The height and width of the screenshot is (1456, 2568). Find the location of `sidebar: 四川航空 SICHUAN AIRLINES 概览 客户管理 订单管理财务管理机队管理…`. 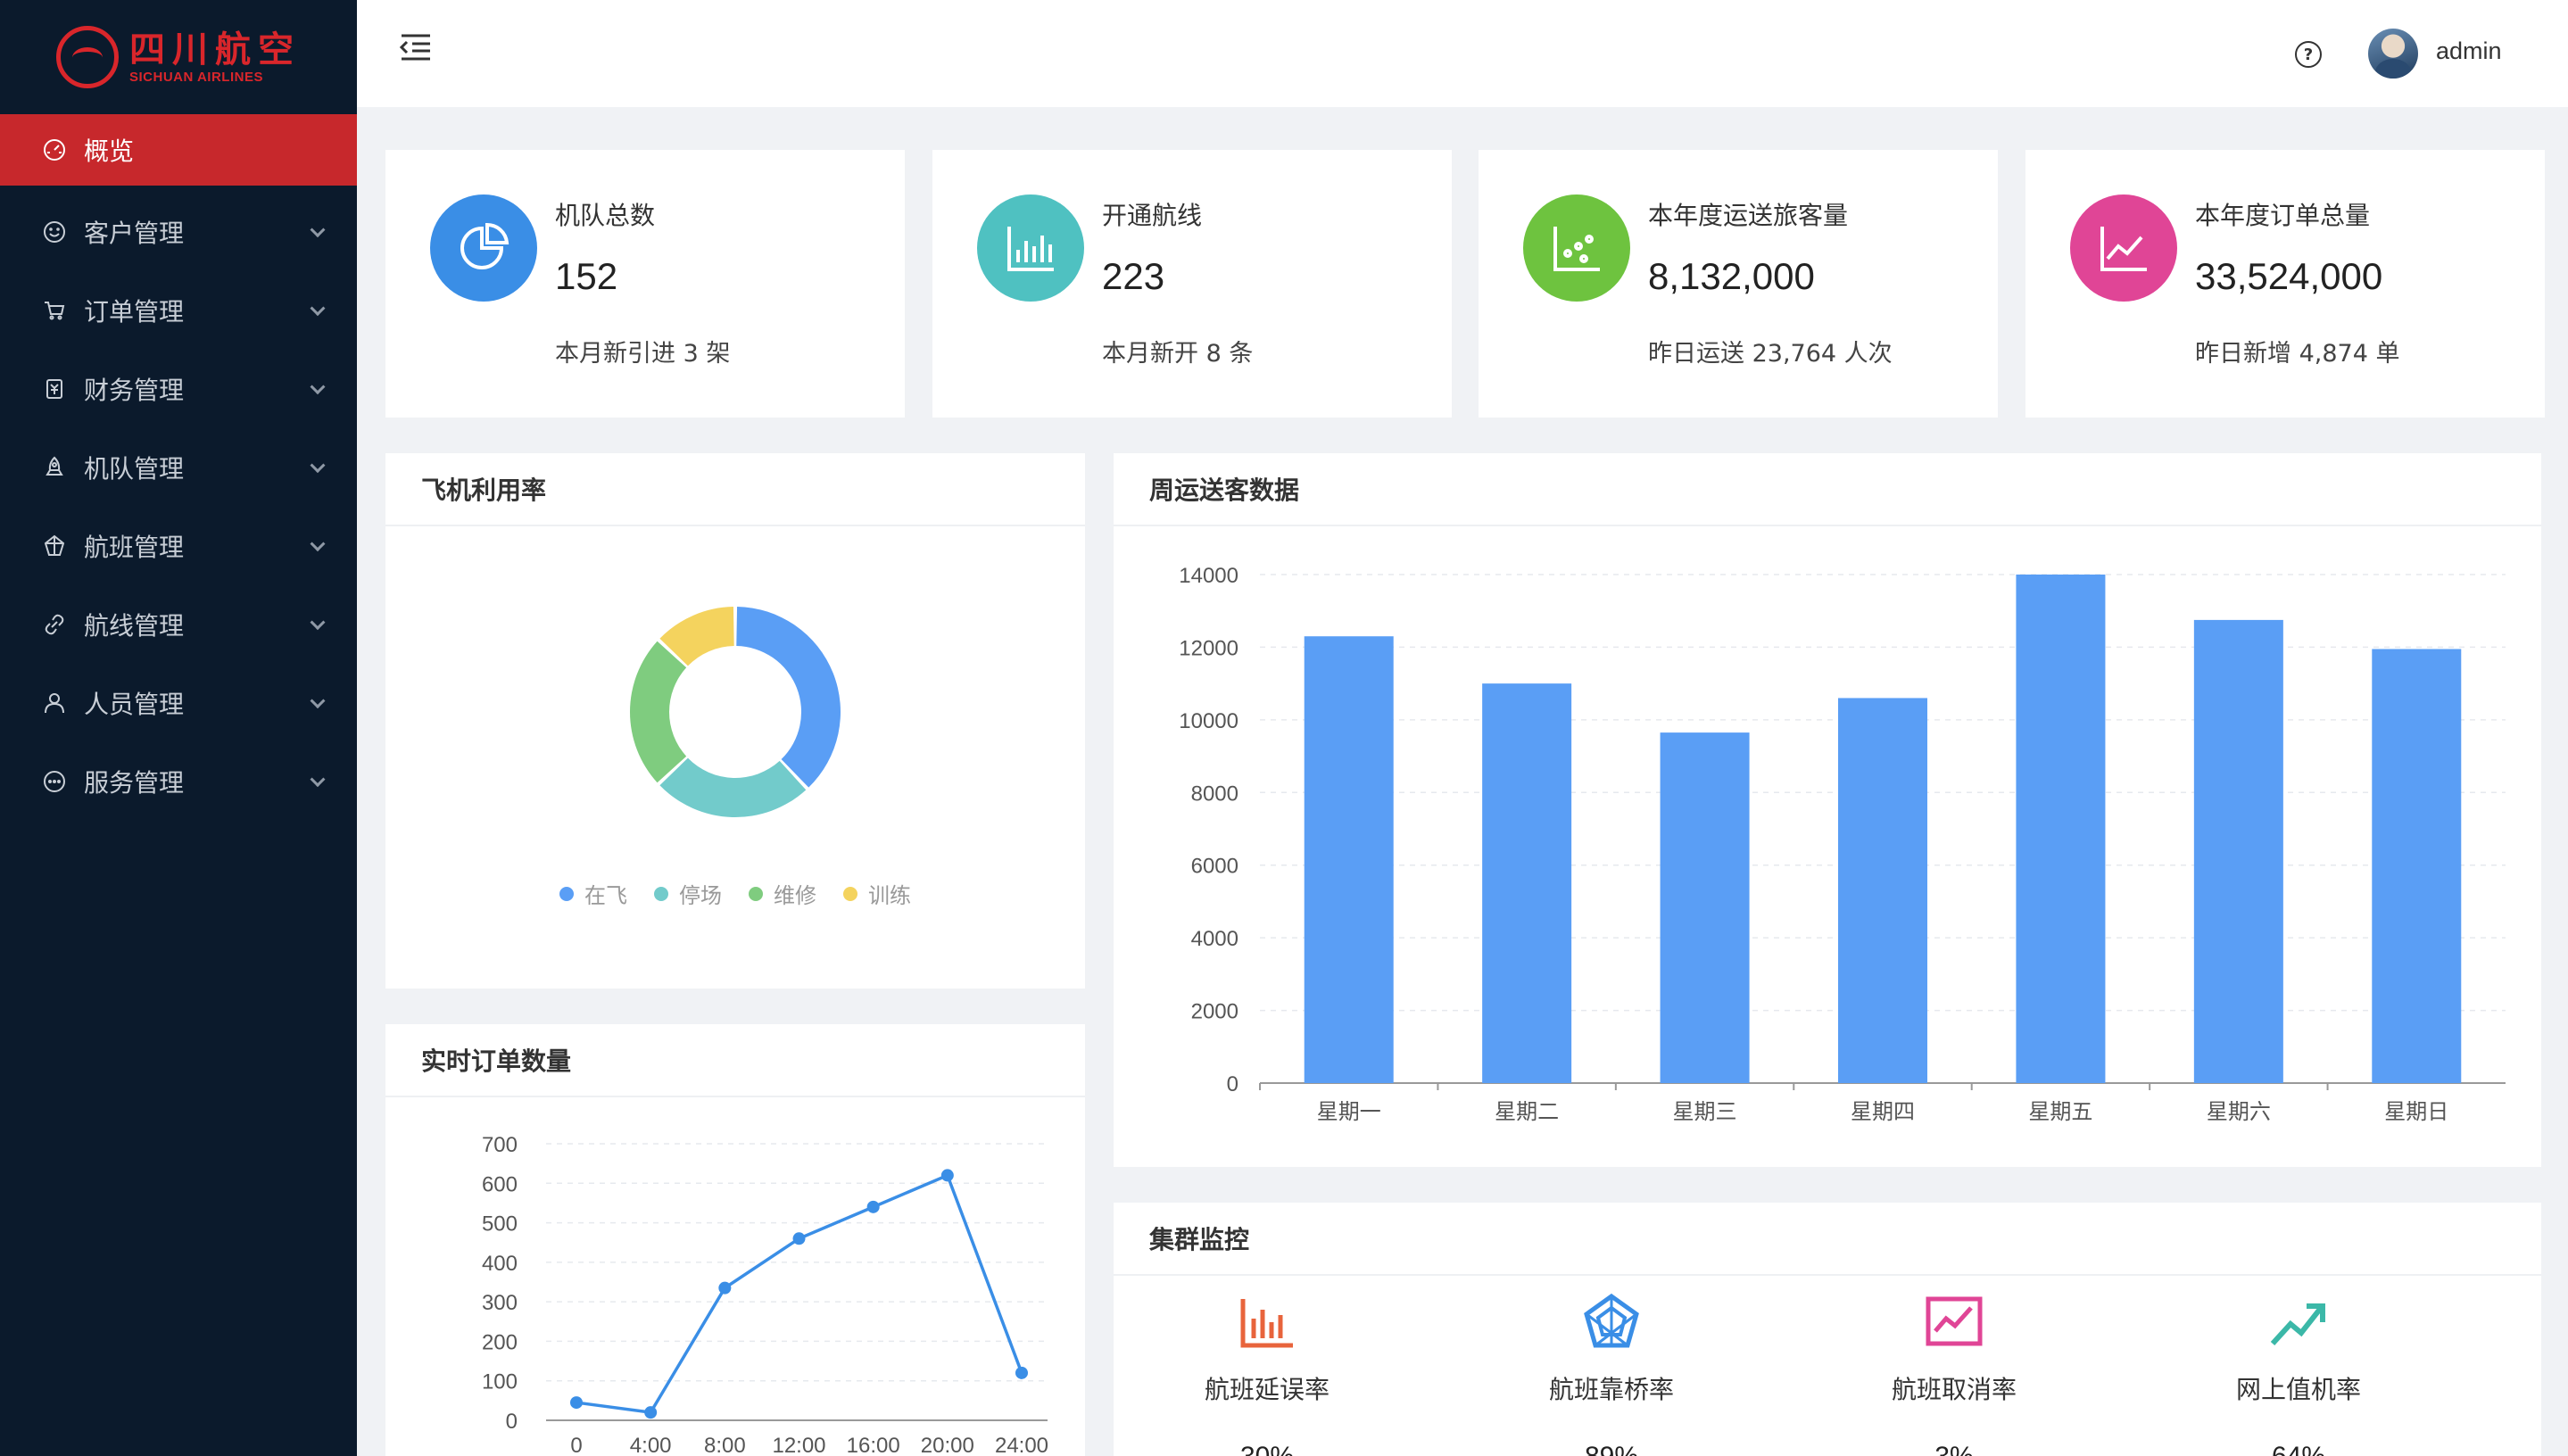

sidebar: 四川航空 SICHUAN AIRLINES 概览 客户管理 订单管理财务管理机队管理… is located at coordinates (178, 728).